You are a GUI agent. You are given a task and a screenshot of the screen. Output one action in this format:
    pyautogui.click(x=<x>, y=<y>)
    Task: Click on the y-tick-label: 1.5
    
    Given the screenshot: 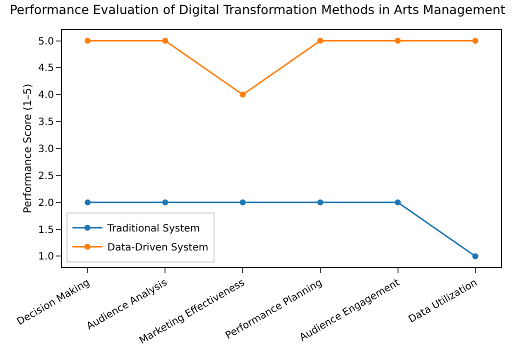 What is the action you would take?
    pyautogui.click(x=46, y=230)
    